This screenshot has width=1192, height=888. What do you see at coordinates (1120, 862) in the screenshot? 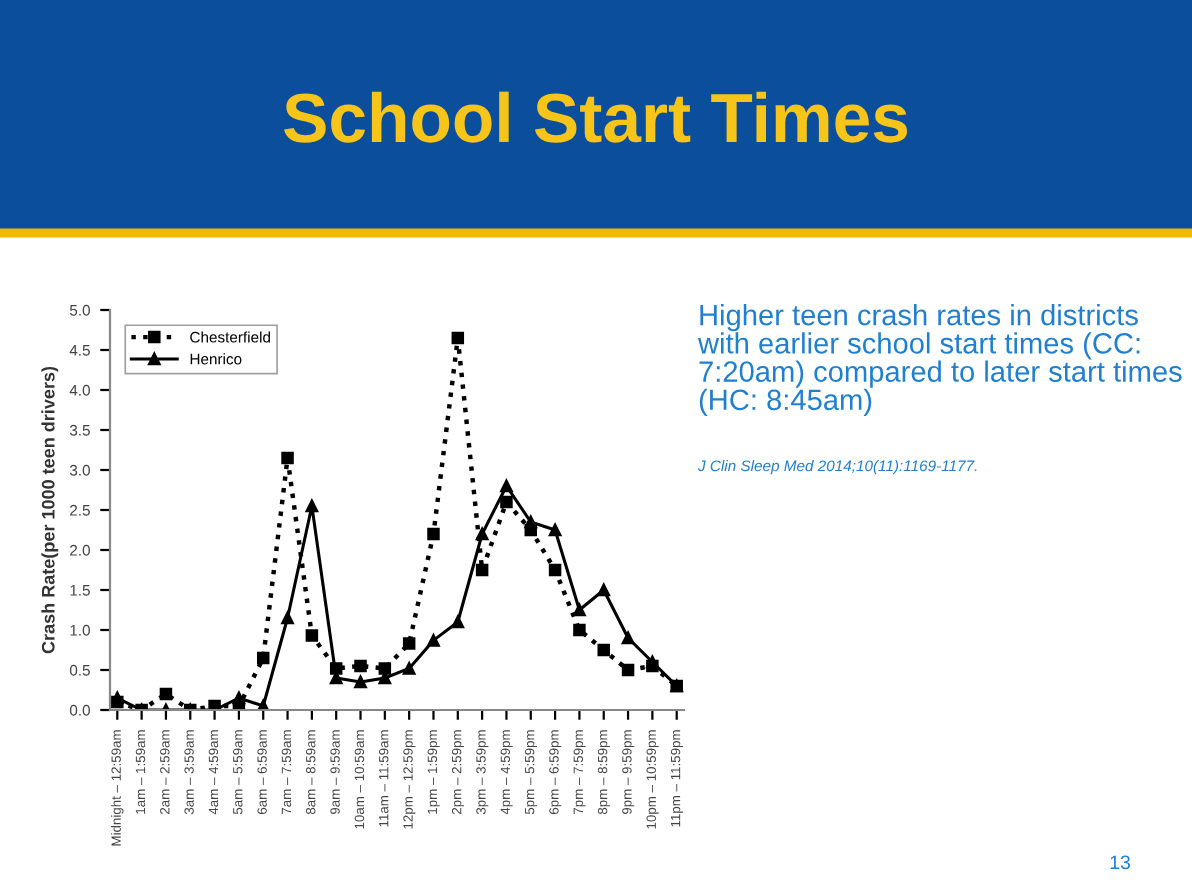
I see `text: 13` at bounding box center [1120, 862].